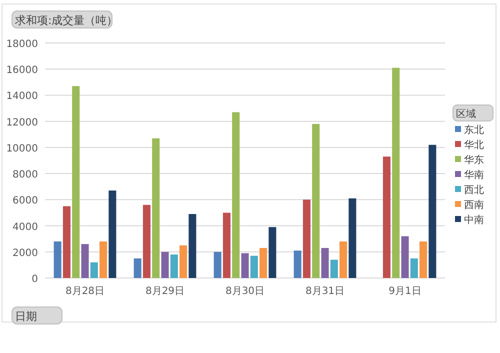 The width and height of the screenshot is (500, 353). I want to click on y-tick-label: 0, so click(35, 279).